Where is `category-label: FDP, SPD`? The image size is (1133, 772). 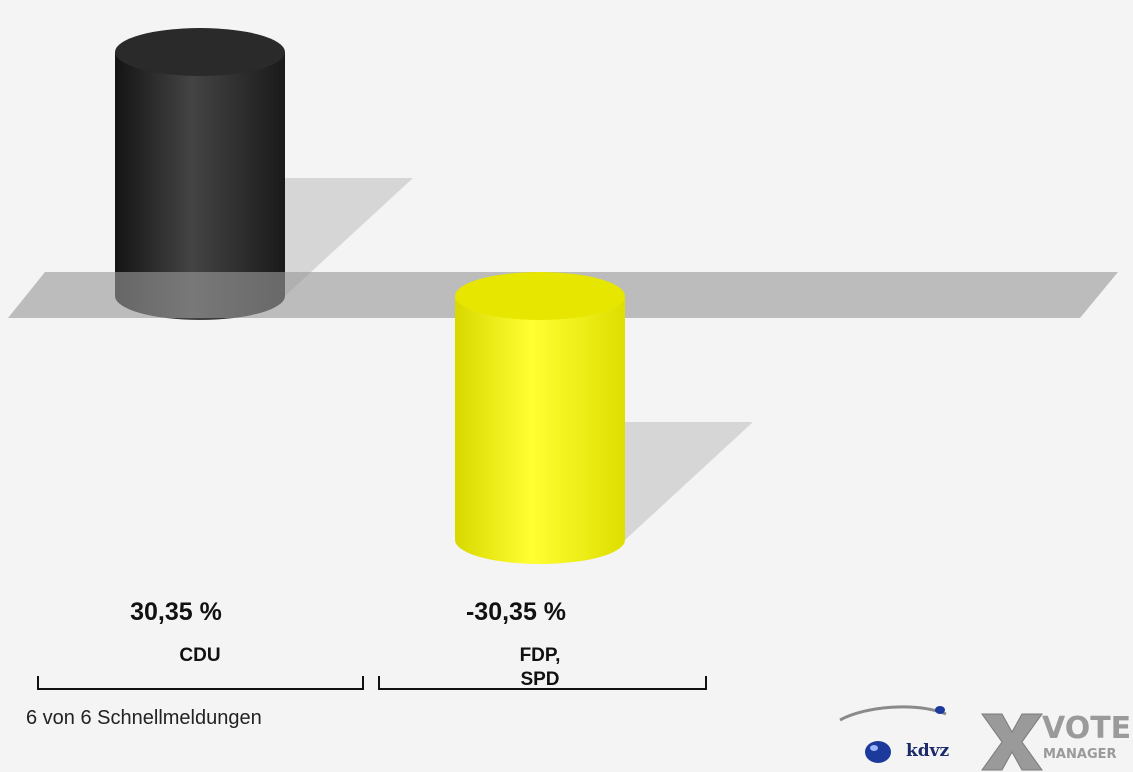
category-label: FDP, SPD is located at coordinates (540, 667).